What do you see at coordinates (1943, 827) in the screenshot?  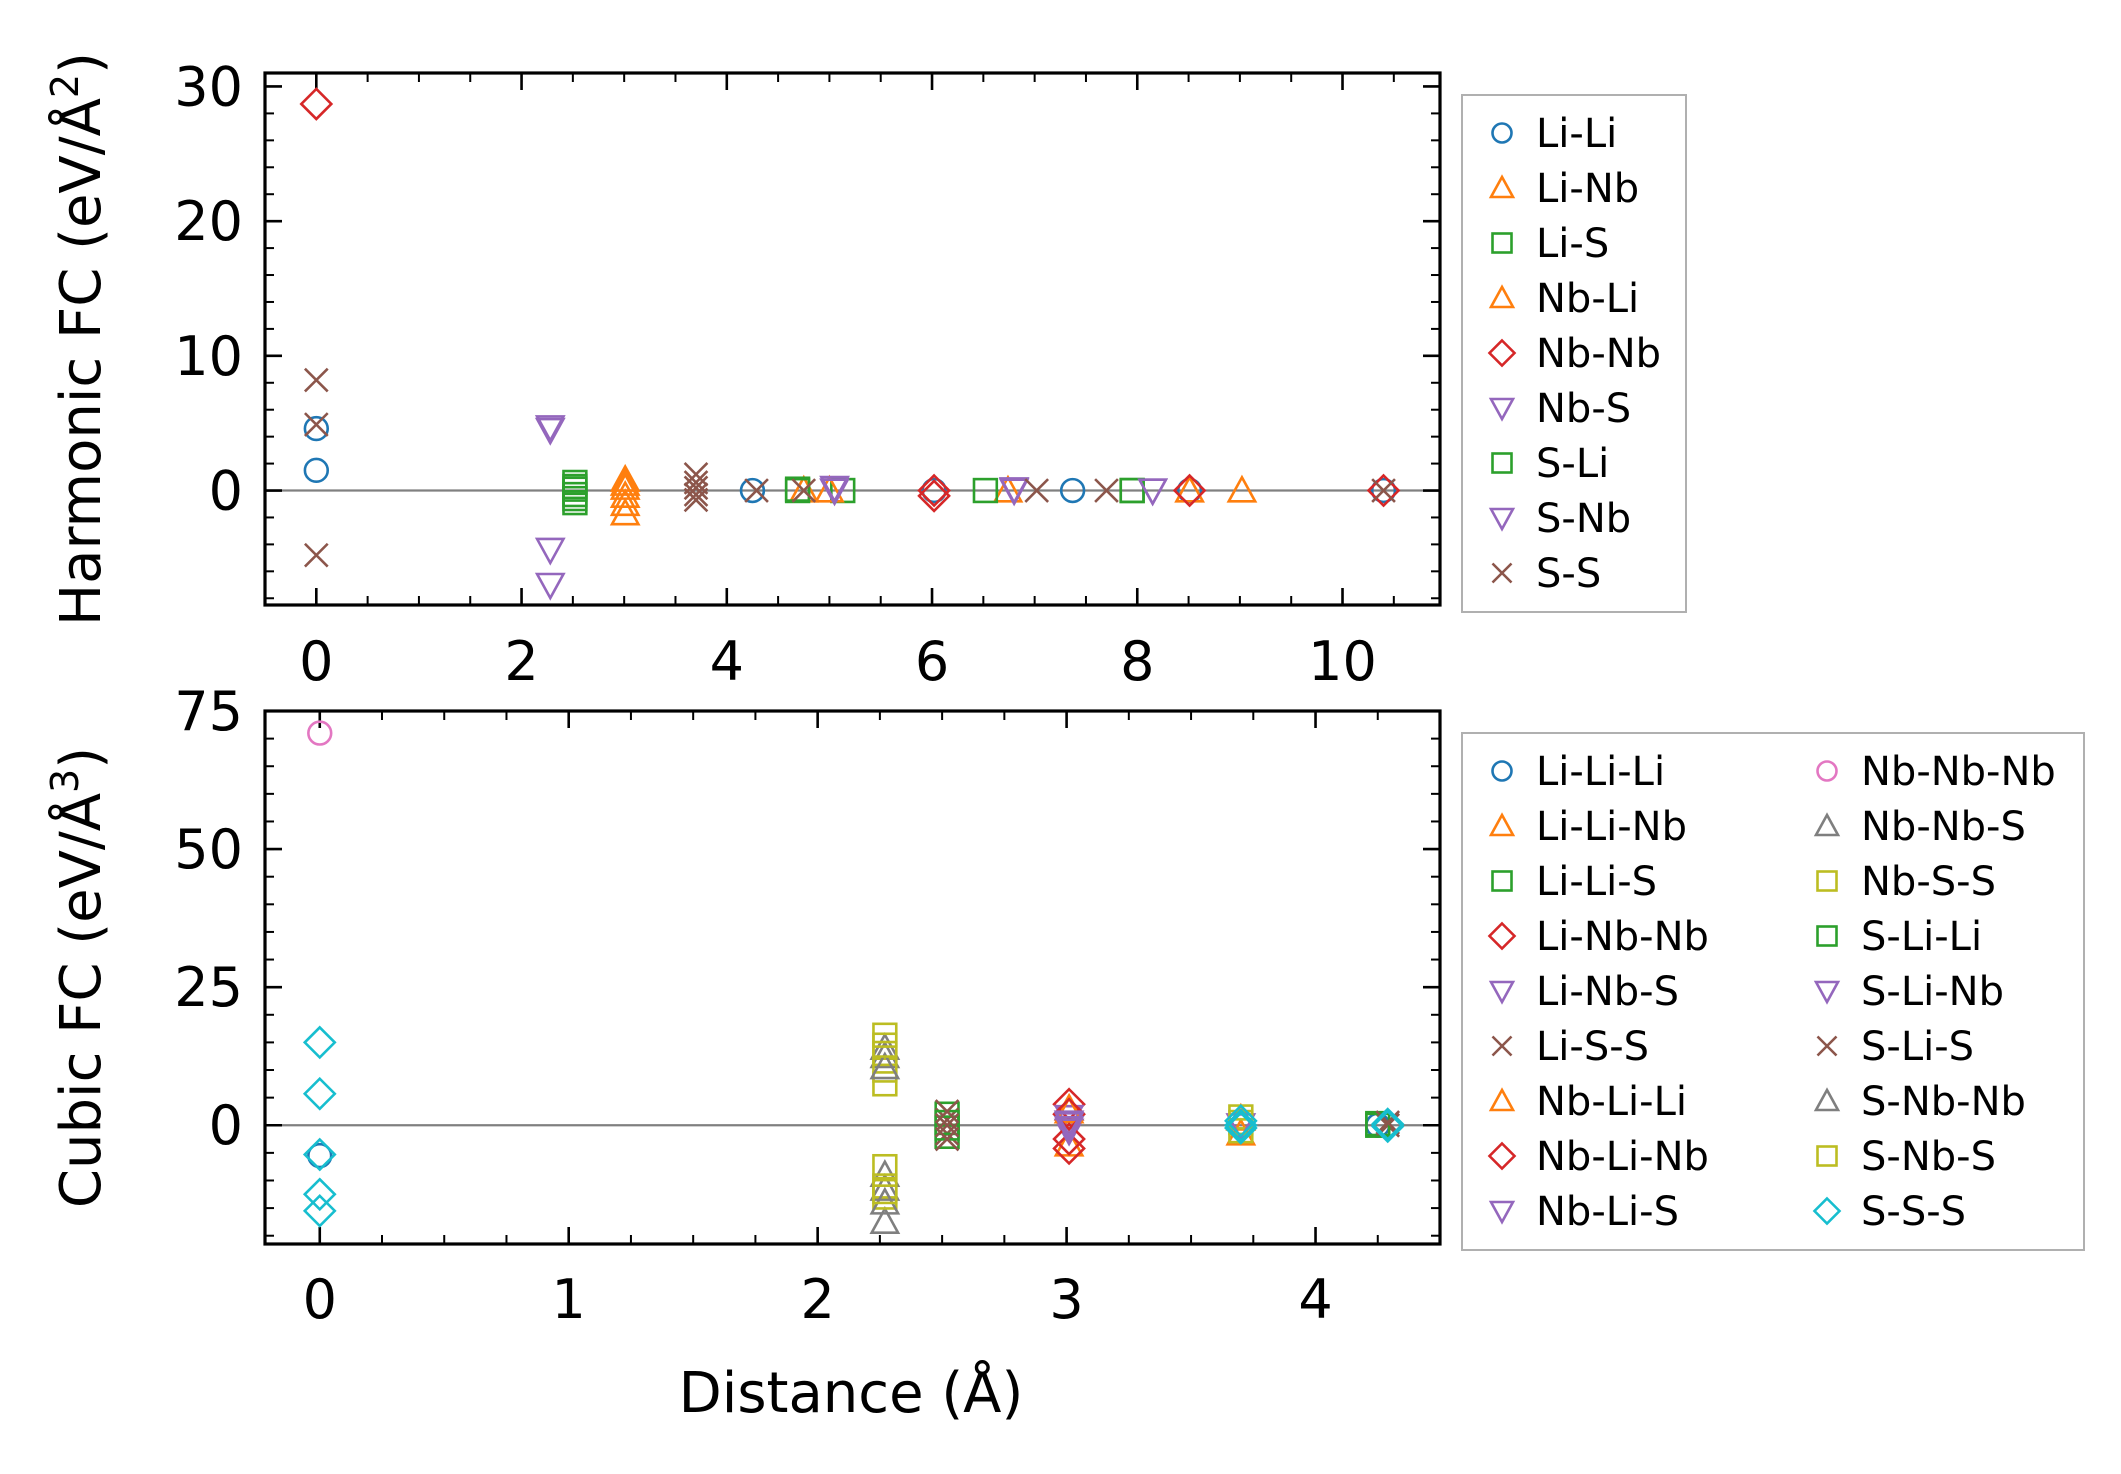 I see `legend-label: Nb-Nb-S` at bounding box center [1943, 827].